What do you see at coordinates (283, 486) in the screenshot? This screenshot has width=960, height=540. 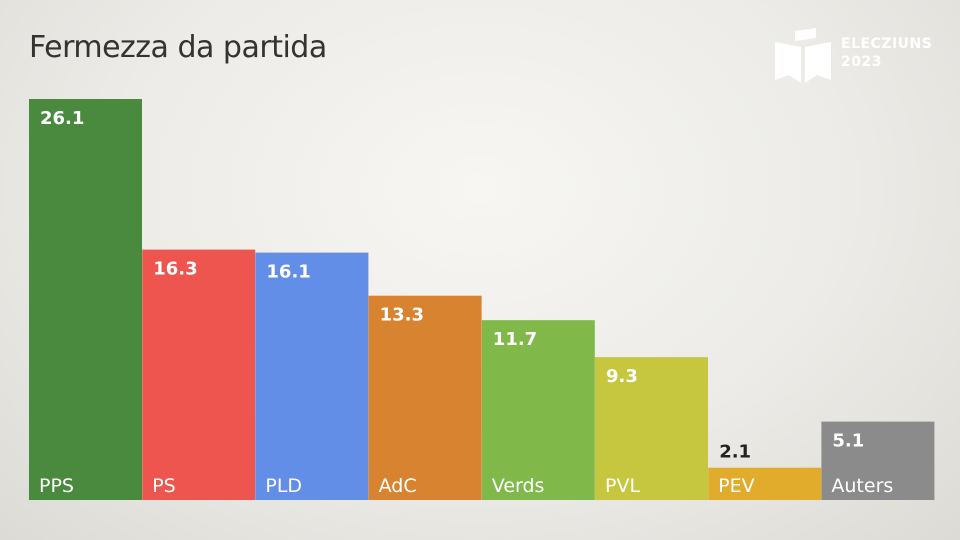 I see `category-label-pld: PLD` at bounding box center [283, 486].